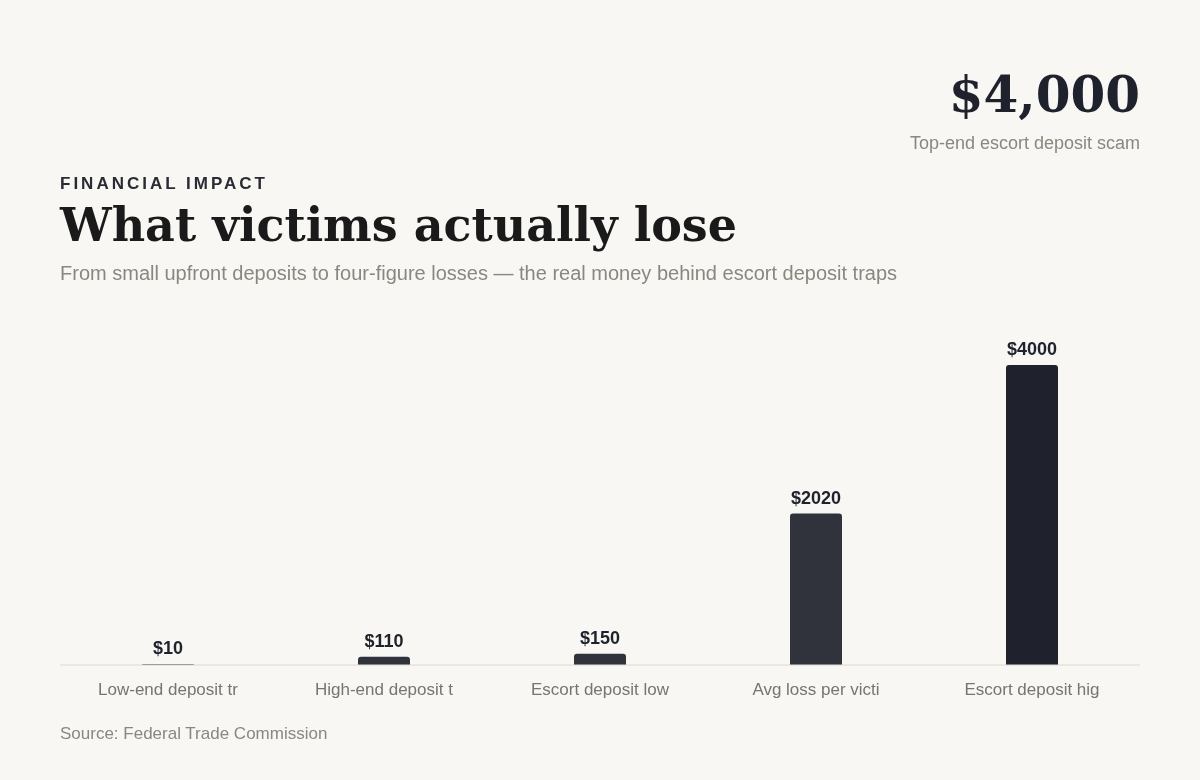  I want to click on data-label: $4000, so click(1032, 349).